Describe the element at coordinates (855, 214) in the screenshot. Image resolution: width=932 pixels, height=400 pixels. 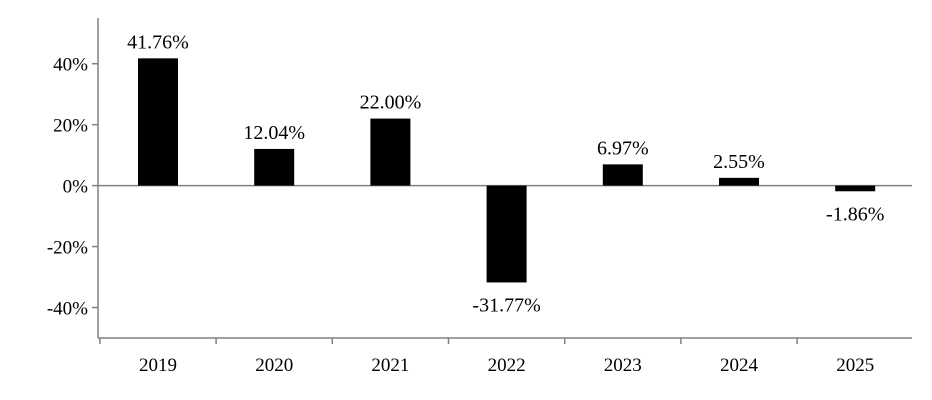
I see `data-label: -1.86%` at that location.